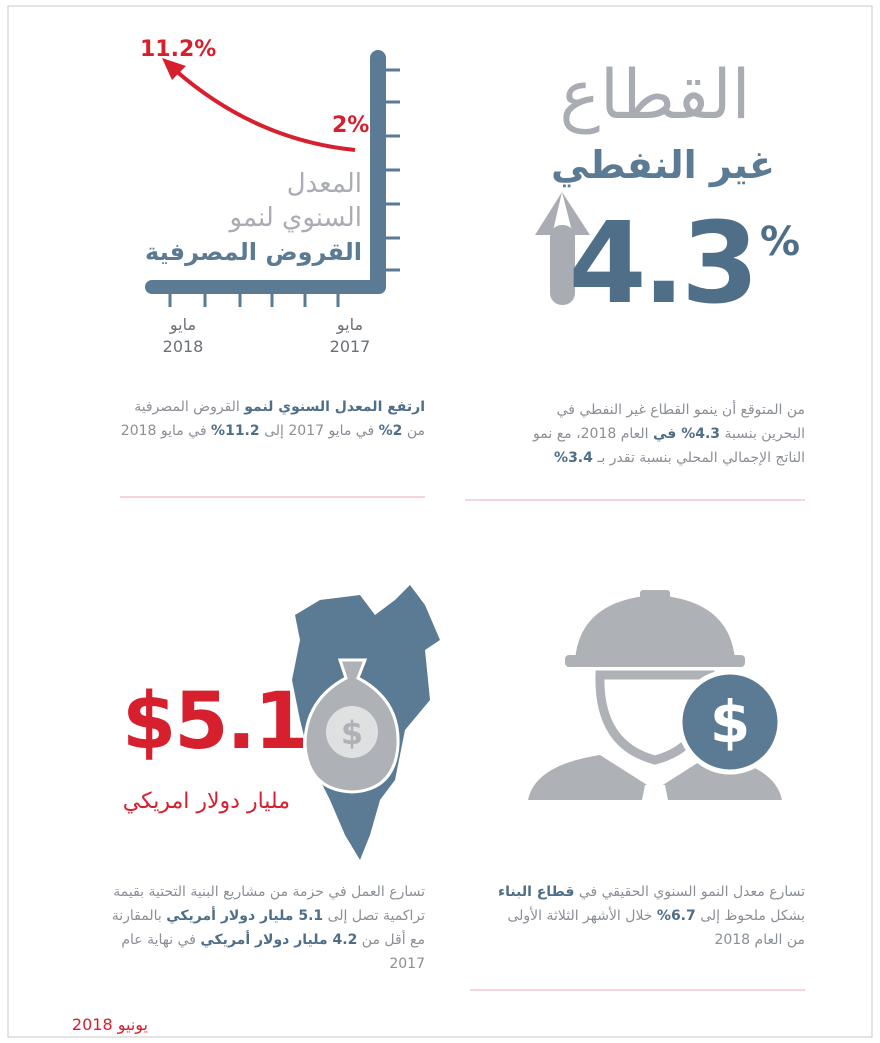 The width and height of the screenshot is (880, 1043). I want to click on big-value: 4.3, so click(662, 264).